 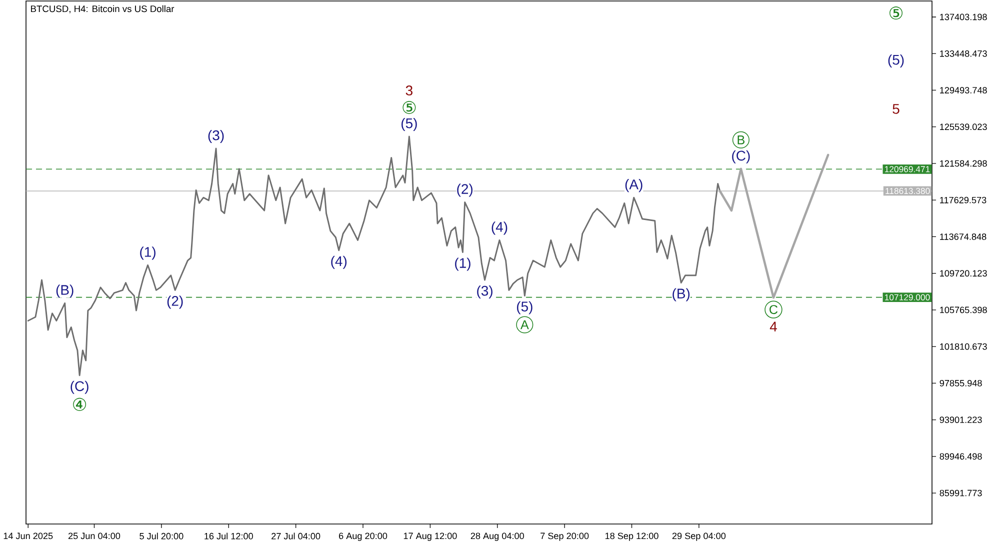 I want to click on annotation: C, so click(x=774, y=309).